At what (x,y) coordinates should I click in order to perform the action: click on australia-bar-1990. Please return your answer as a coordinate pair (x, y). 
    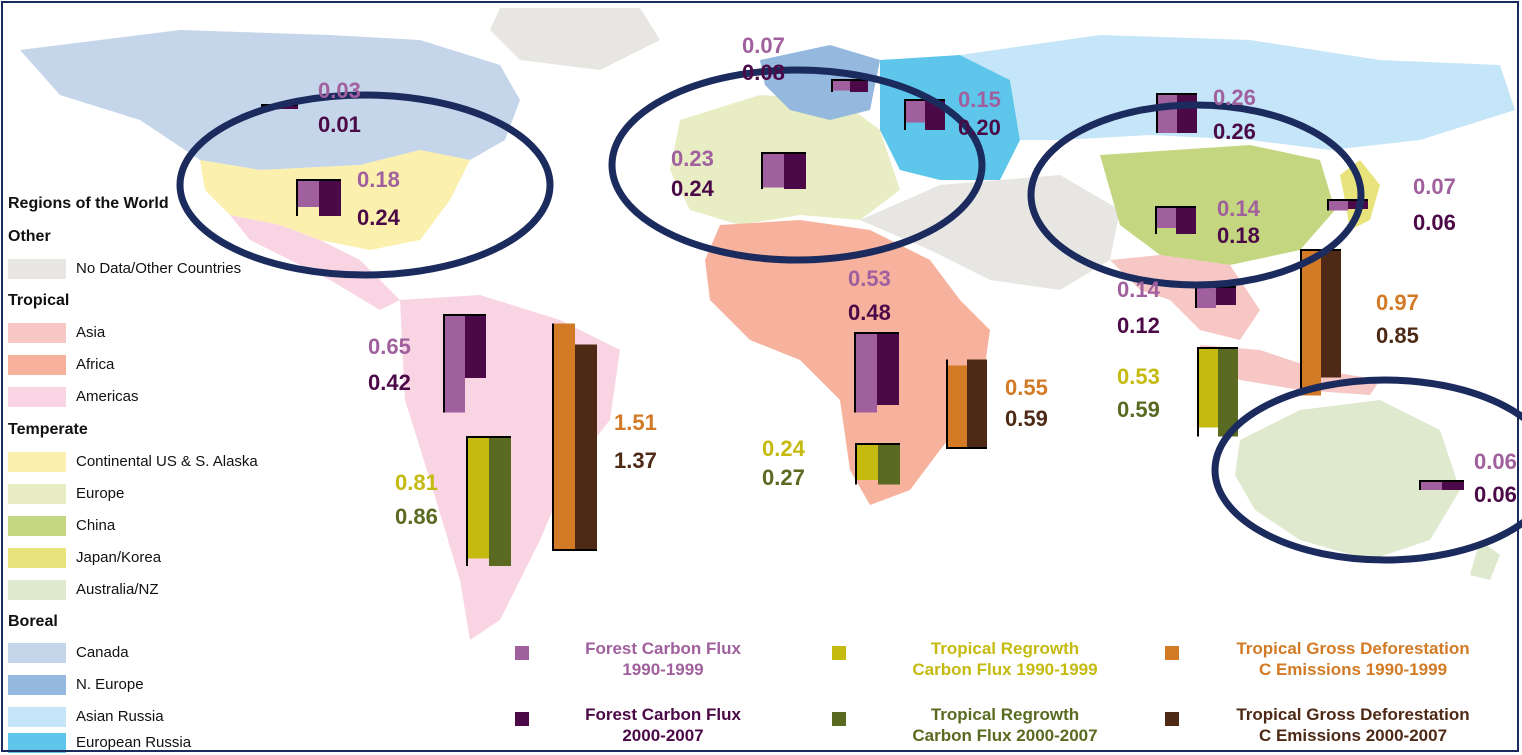
    Looking at the image, I should click on (1431, 485).